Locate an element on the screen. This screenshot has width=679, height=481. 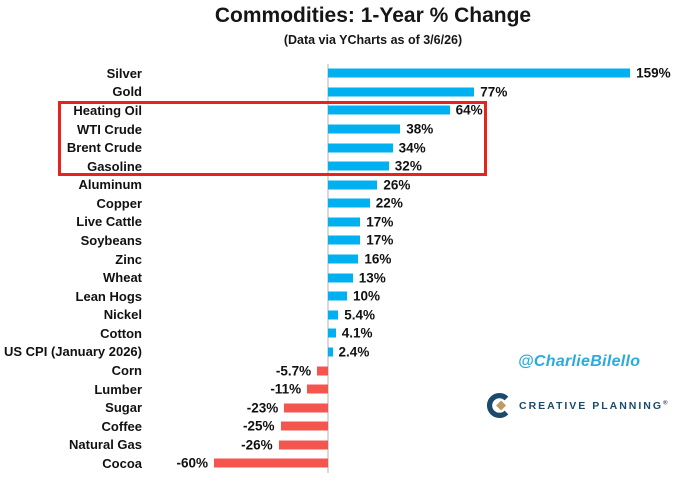
value-label: 34% is located at coordinates (412, 148).